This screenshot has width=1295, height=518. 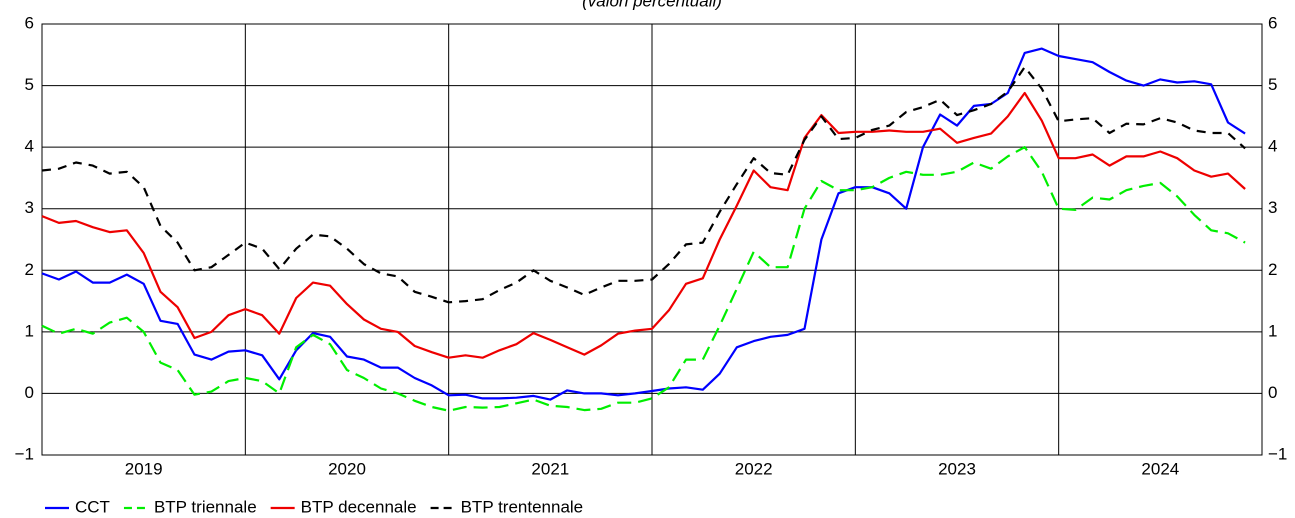 What do you see at coordinates (92, 506) in the screenshot?
I see `legend-label: CCT` at bounding box center [92, 506].